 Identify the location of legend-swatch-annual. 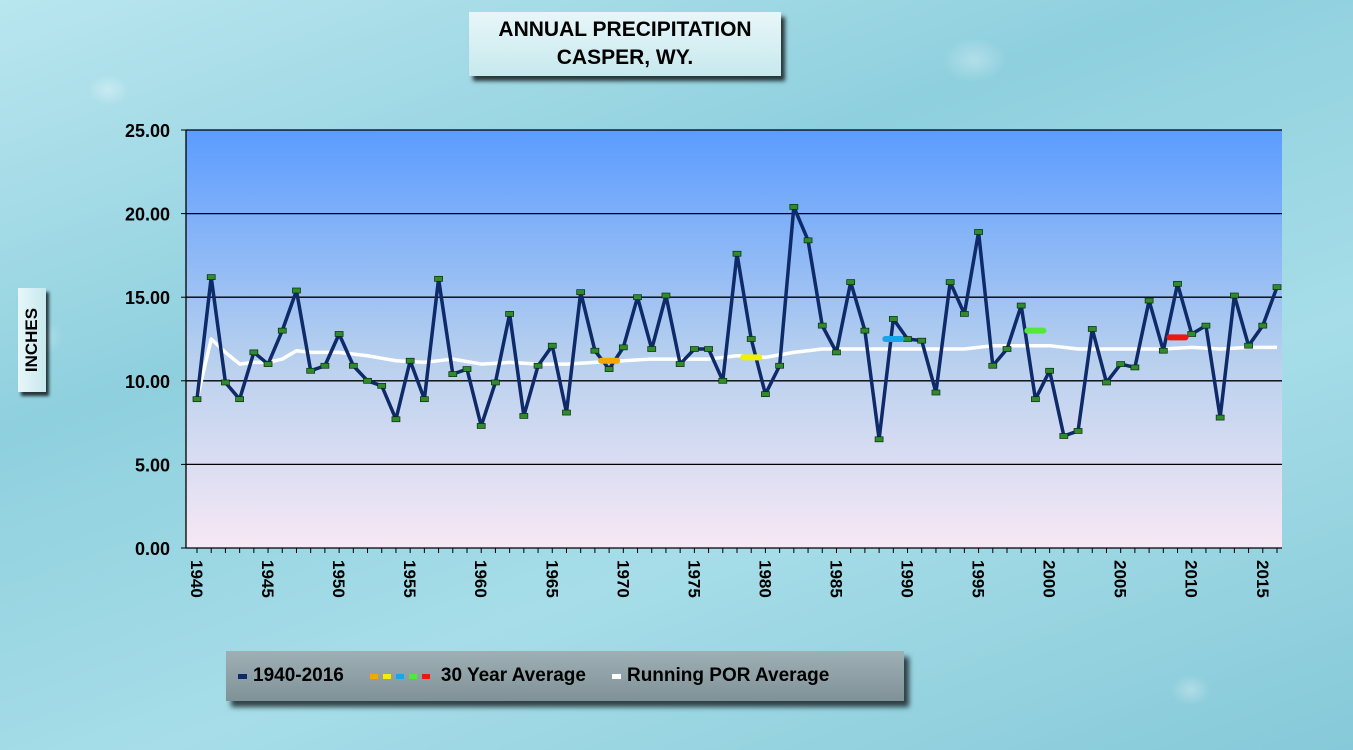
(242, 676).